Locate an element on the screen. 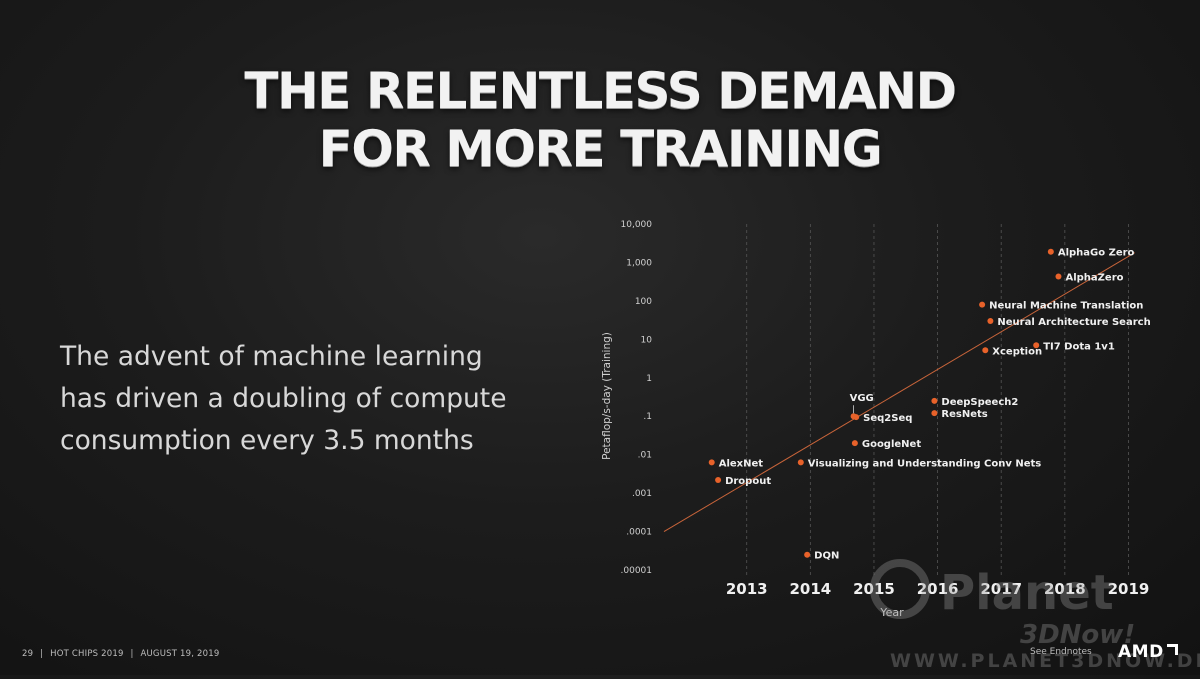  y-tick-label: 100 is located at coordinates (643, 302).